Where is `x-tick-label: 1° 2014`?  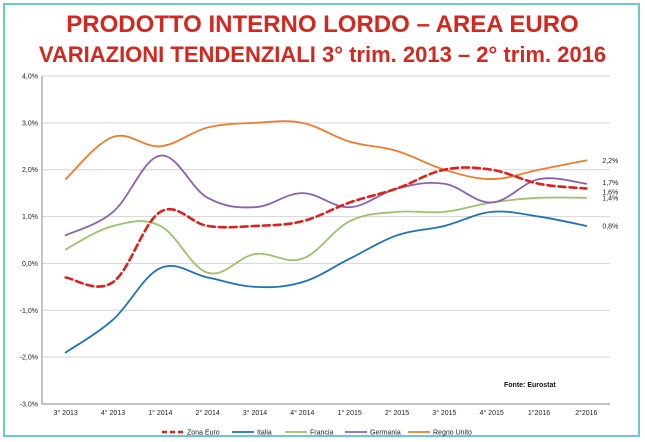 x-tick-label: 1° 2014 is located at coordinates (160, 413).